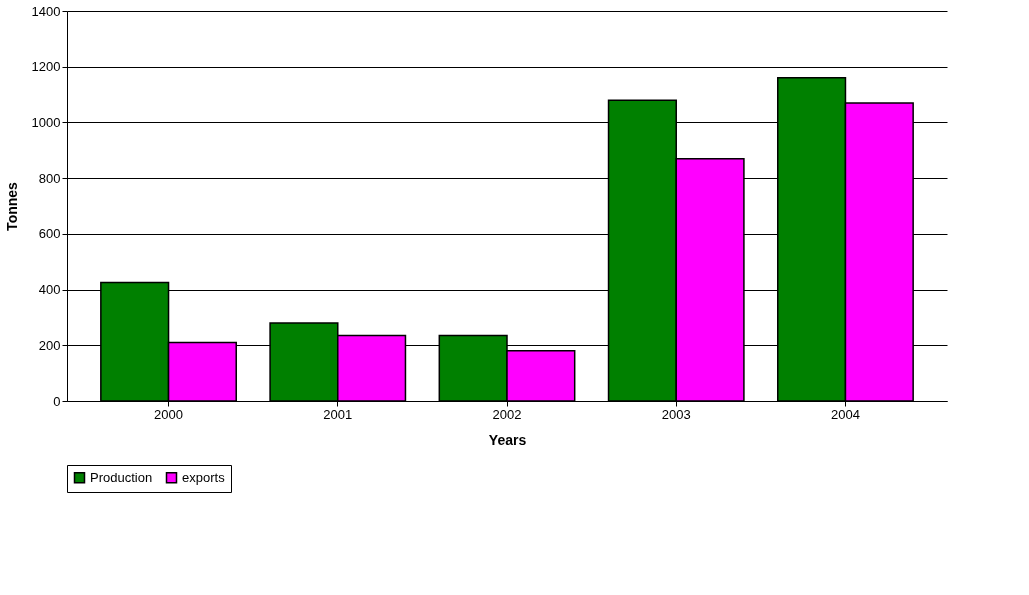 This screenshot has width=1029, height=595. What do you see at coordinates (204, 477) in the screenshot?
I see `legend-label: exports` at bounding box center [204, 477].